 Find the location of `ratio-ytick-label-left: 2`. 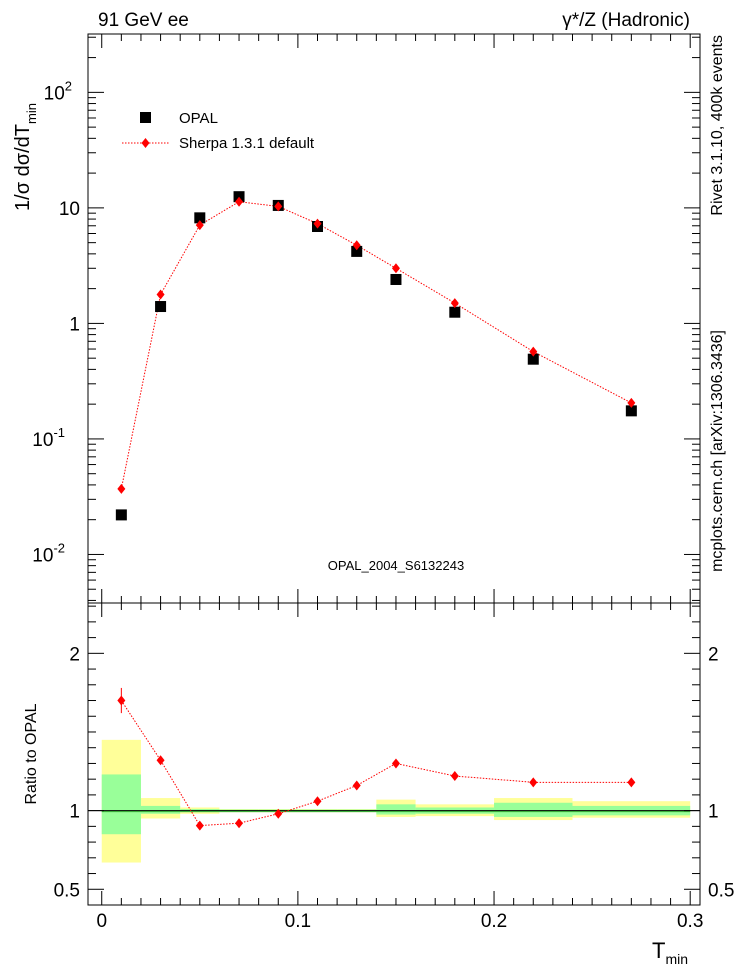

ratio-ytick-label-left: 2 is located at coordinates (74, 654).